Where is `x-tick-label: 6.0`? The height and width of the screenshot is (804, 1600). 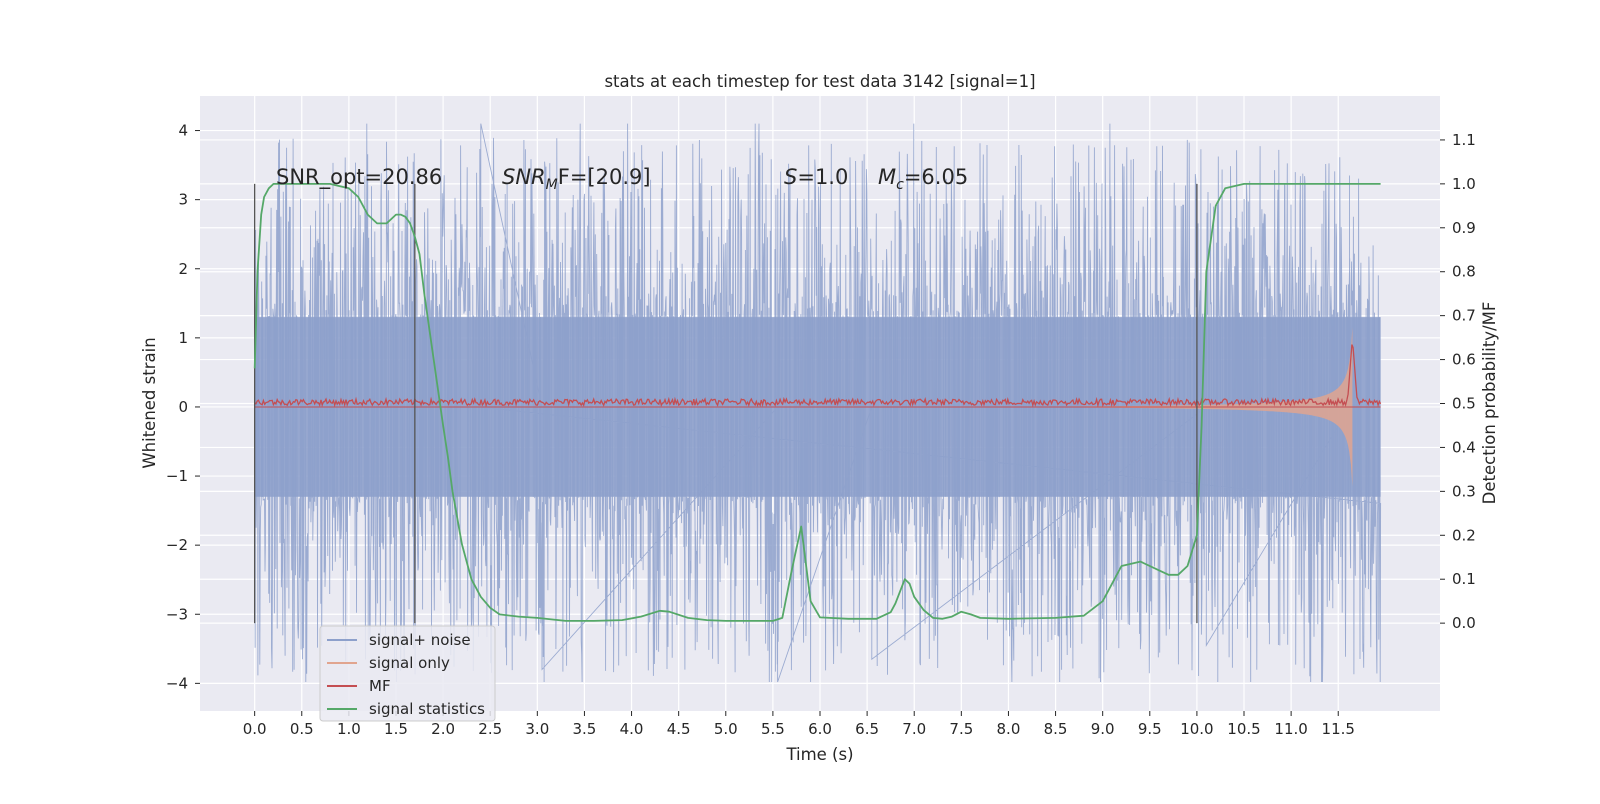
x-tick-label: 6.0 is located at coordinates (820, 729).